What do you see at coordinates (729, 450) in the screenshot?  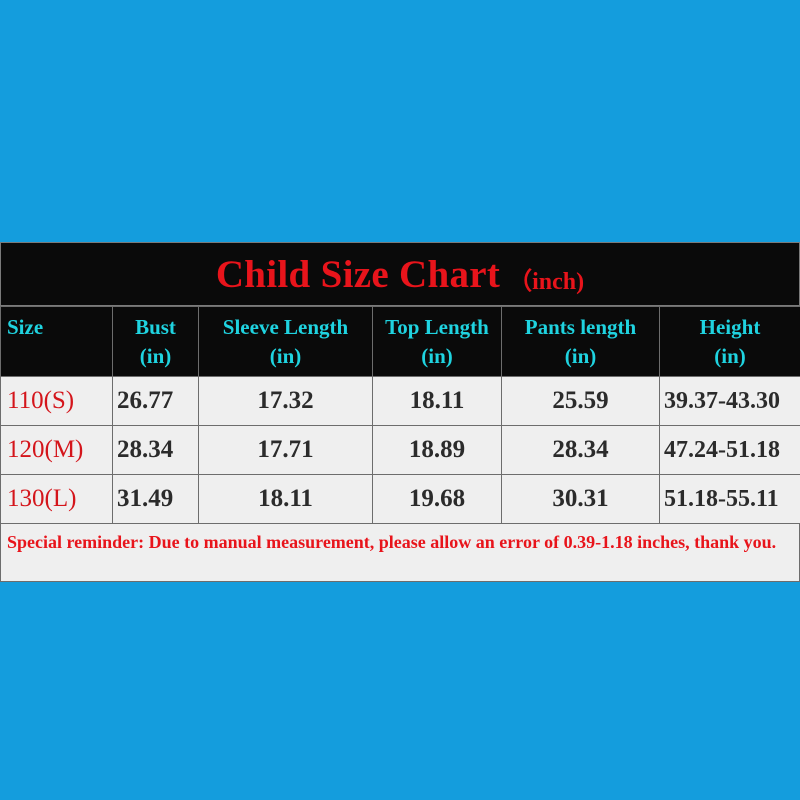 I see `cell-height: 47.24-51.18` at bounding box center [729, 450].